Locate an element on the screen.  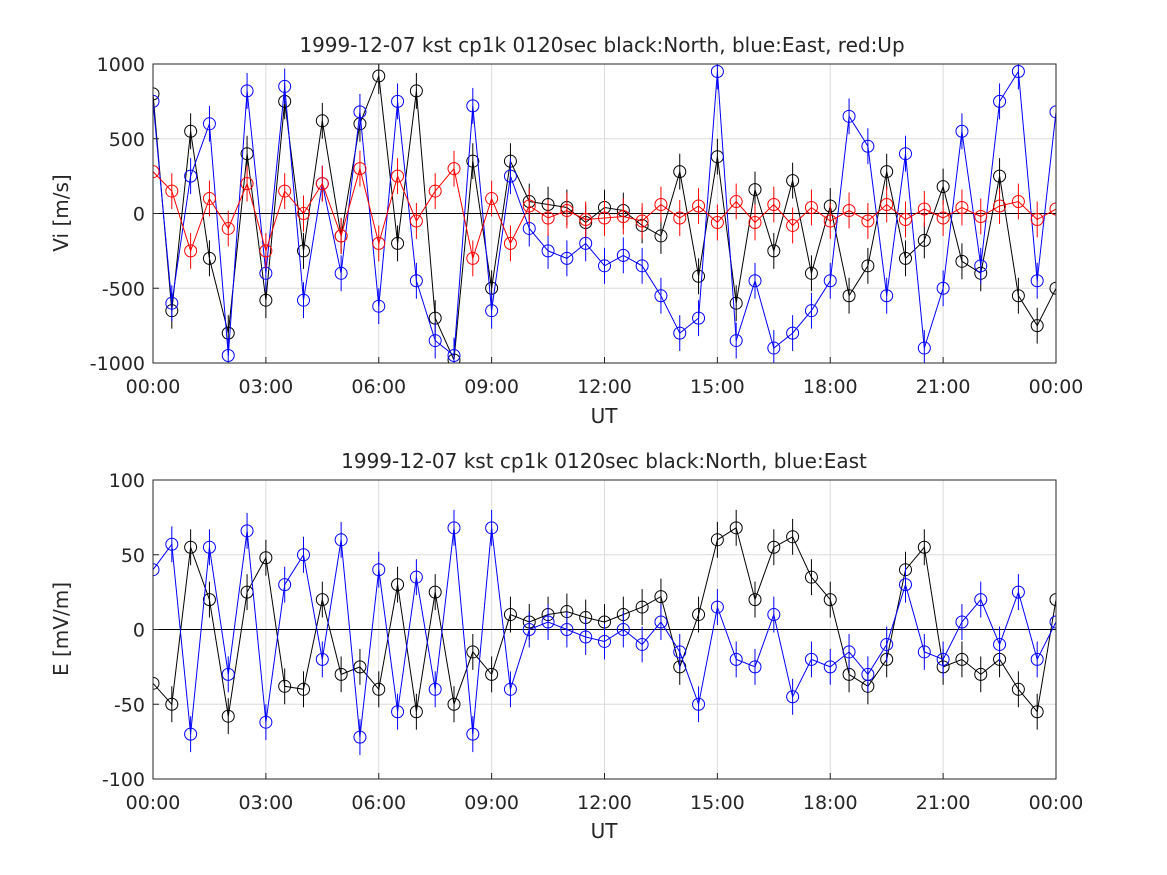
x-tick-label: 21:00 is located at coordinates (943, 387).